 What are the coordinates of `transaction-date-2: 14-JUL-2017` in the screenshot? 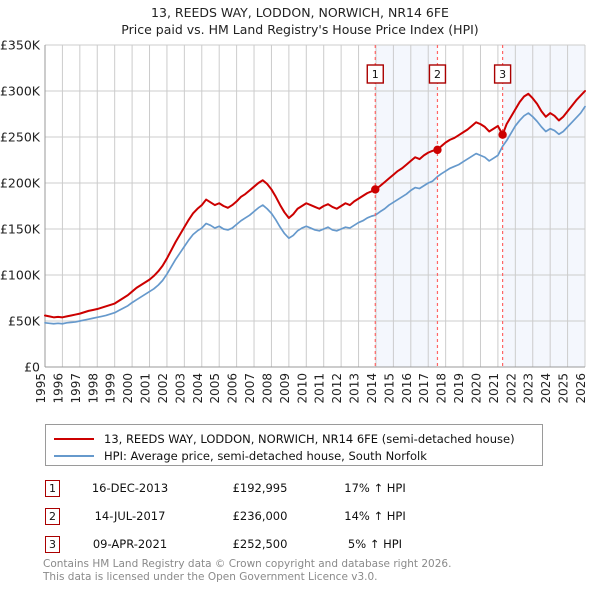 It's located at (130, 516).